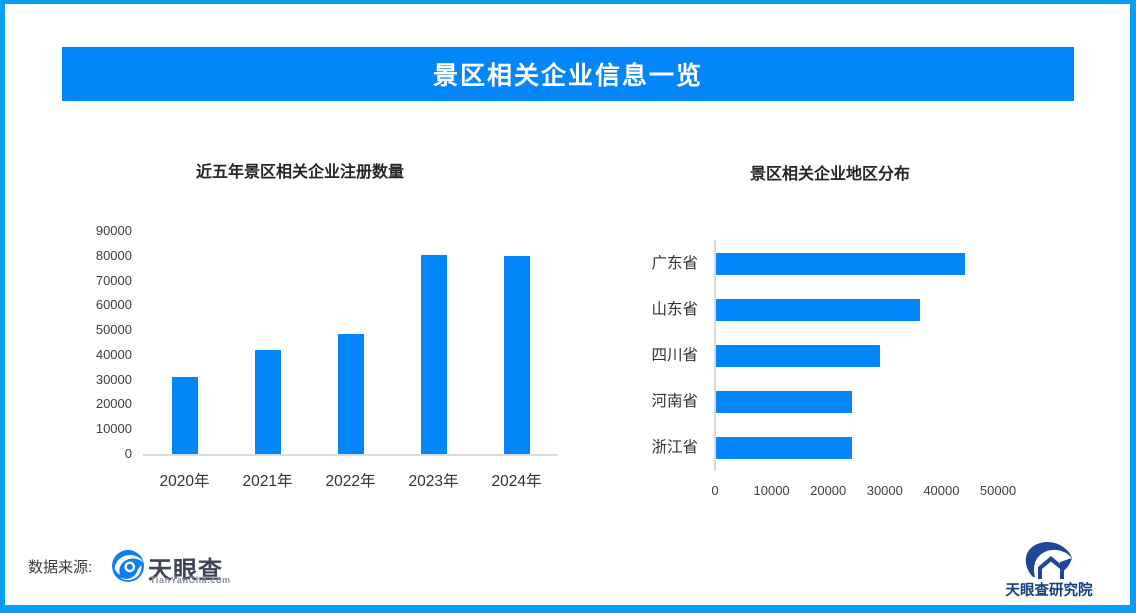  What do you see at coordinates (884, 490) in the screenshot?
I see `x-tick-label: 30000` at bounding box center [884, 490].